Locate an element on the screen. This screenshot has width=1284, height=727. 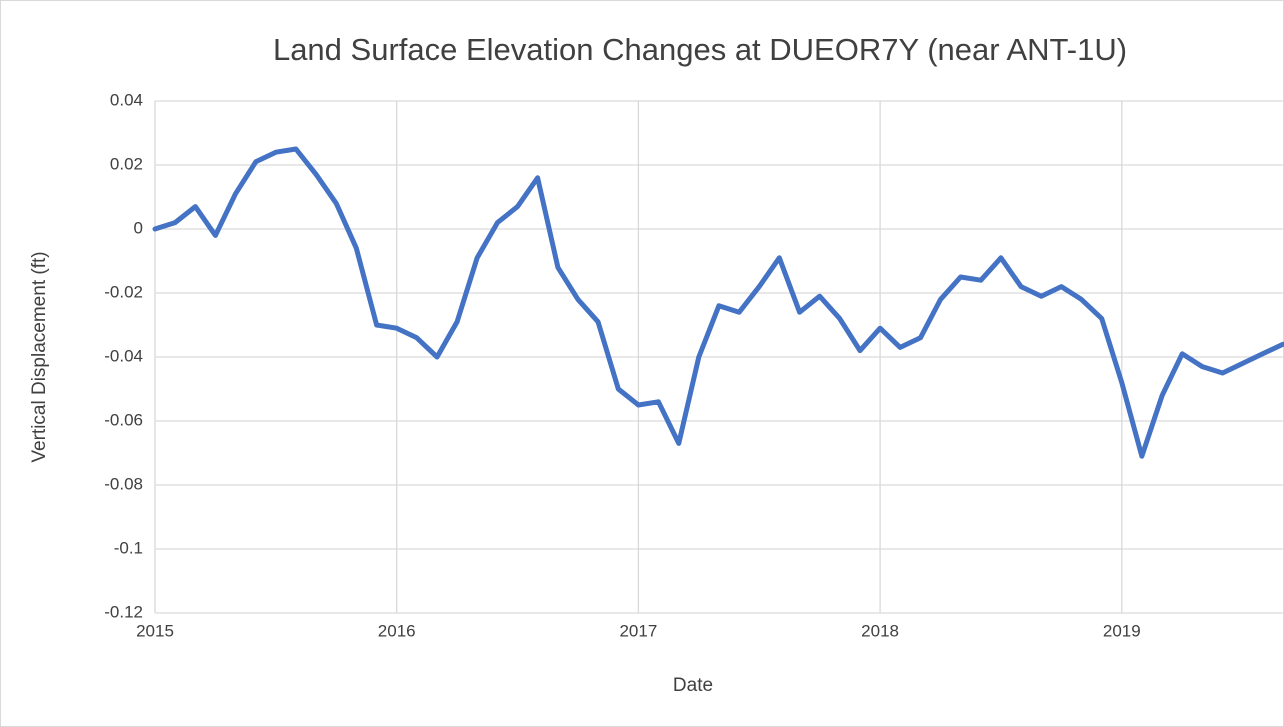
x-tick-label: 2018 is located at coordinates (880, 630).